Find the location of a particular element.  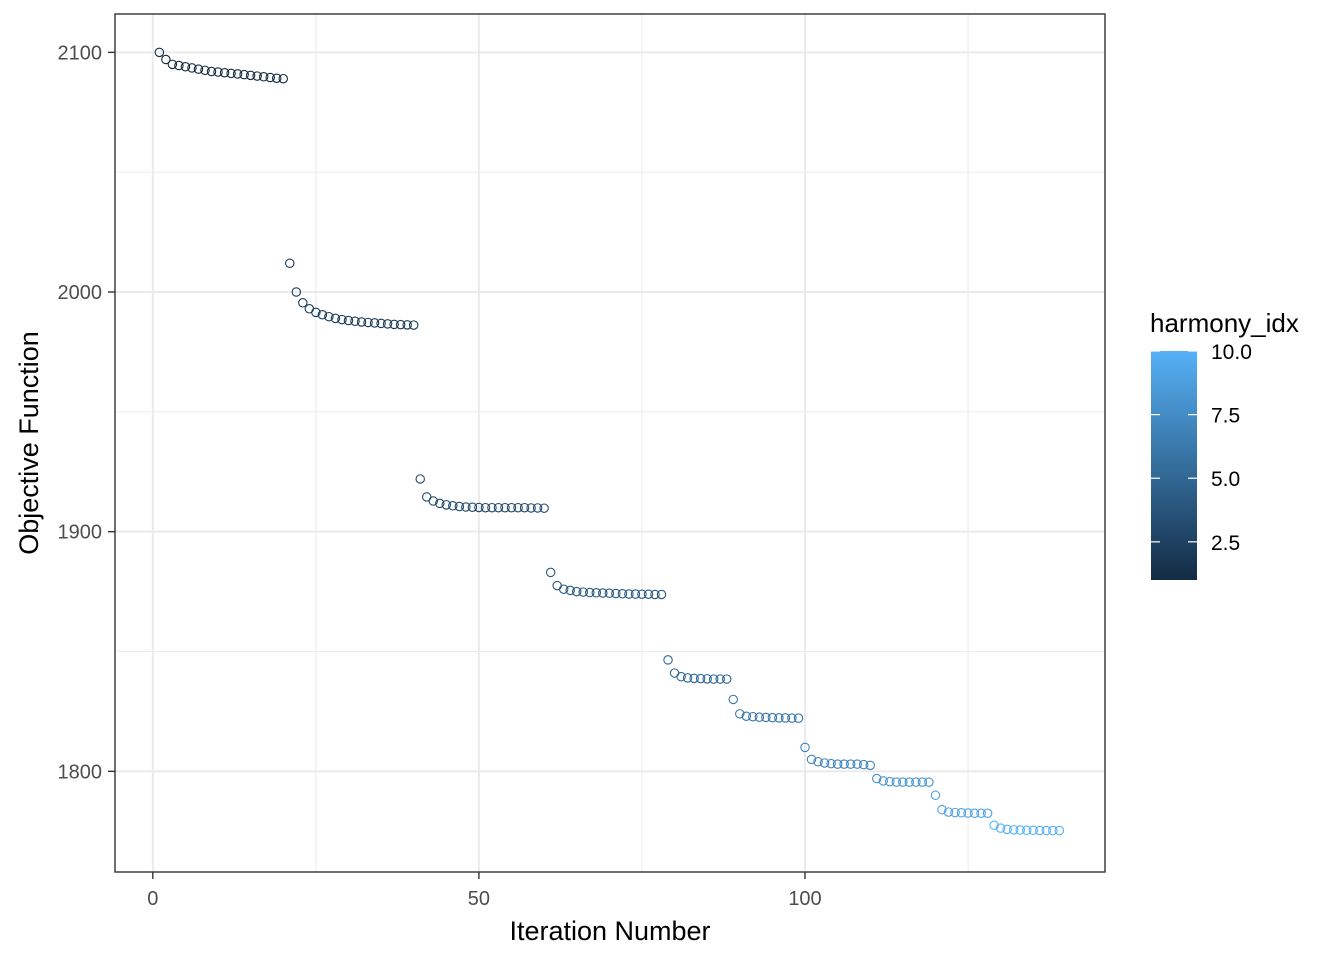

x-tick-label: 100 is located at coordinates (804, 899).